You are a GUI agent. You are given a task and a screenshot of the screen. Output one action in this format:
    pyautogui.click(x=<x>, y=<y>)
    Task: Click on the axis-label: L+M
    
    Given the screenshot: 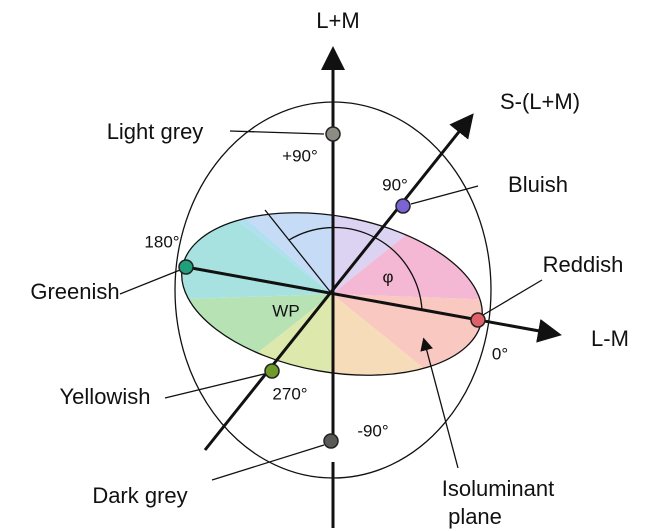 What is the action you would take?
    pyautogui.click(x=337, y=20)
    